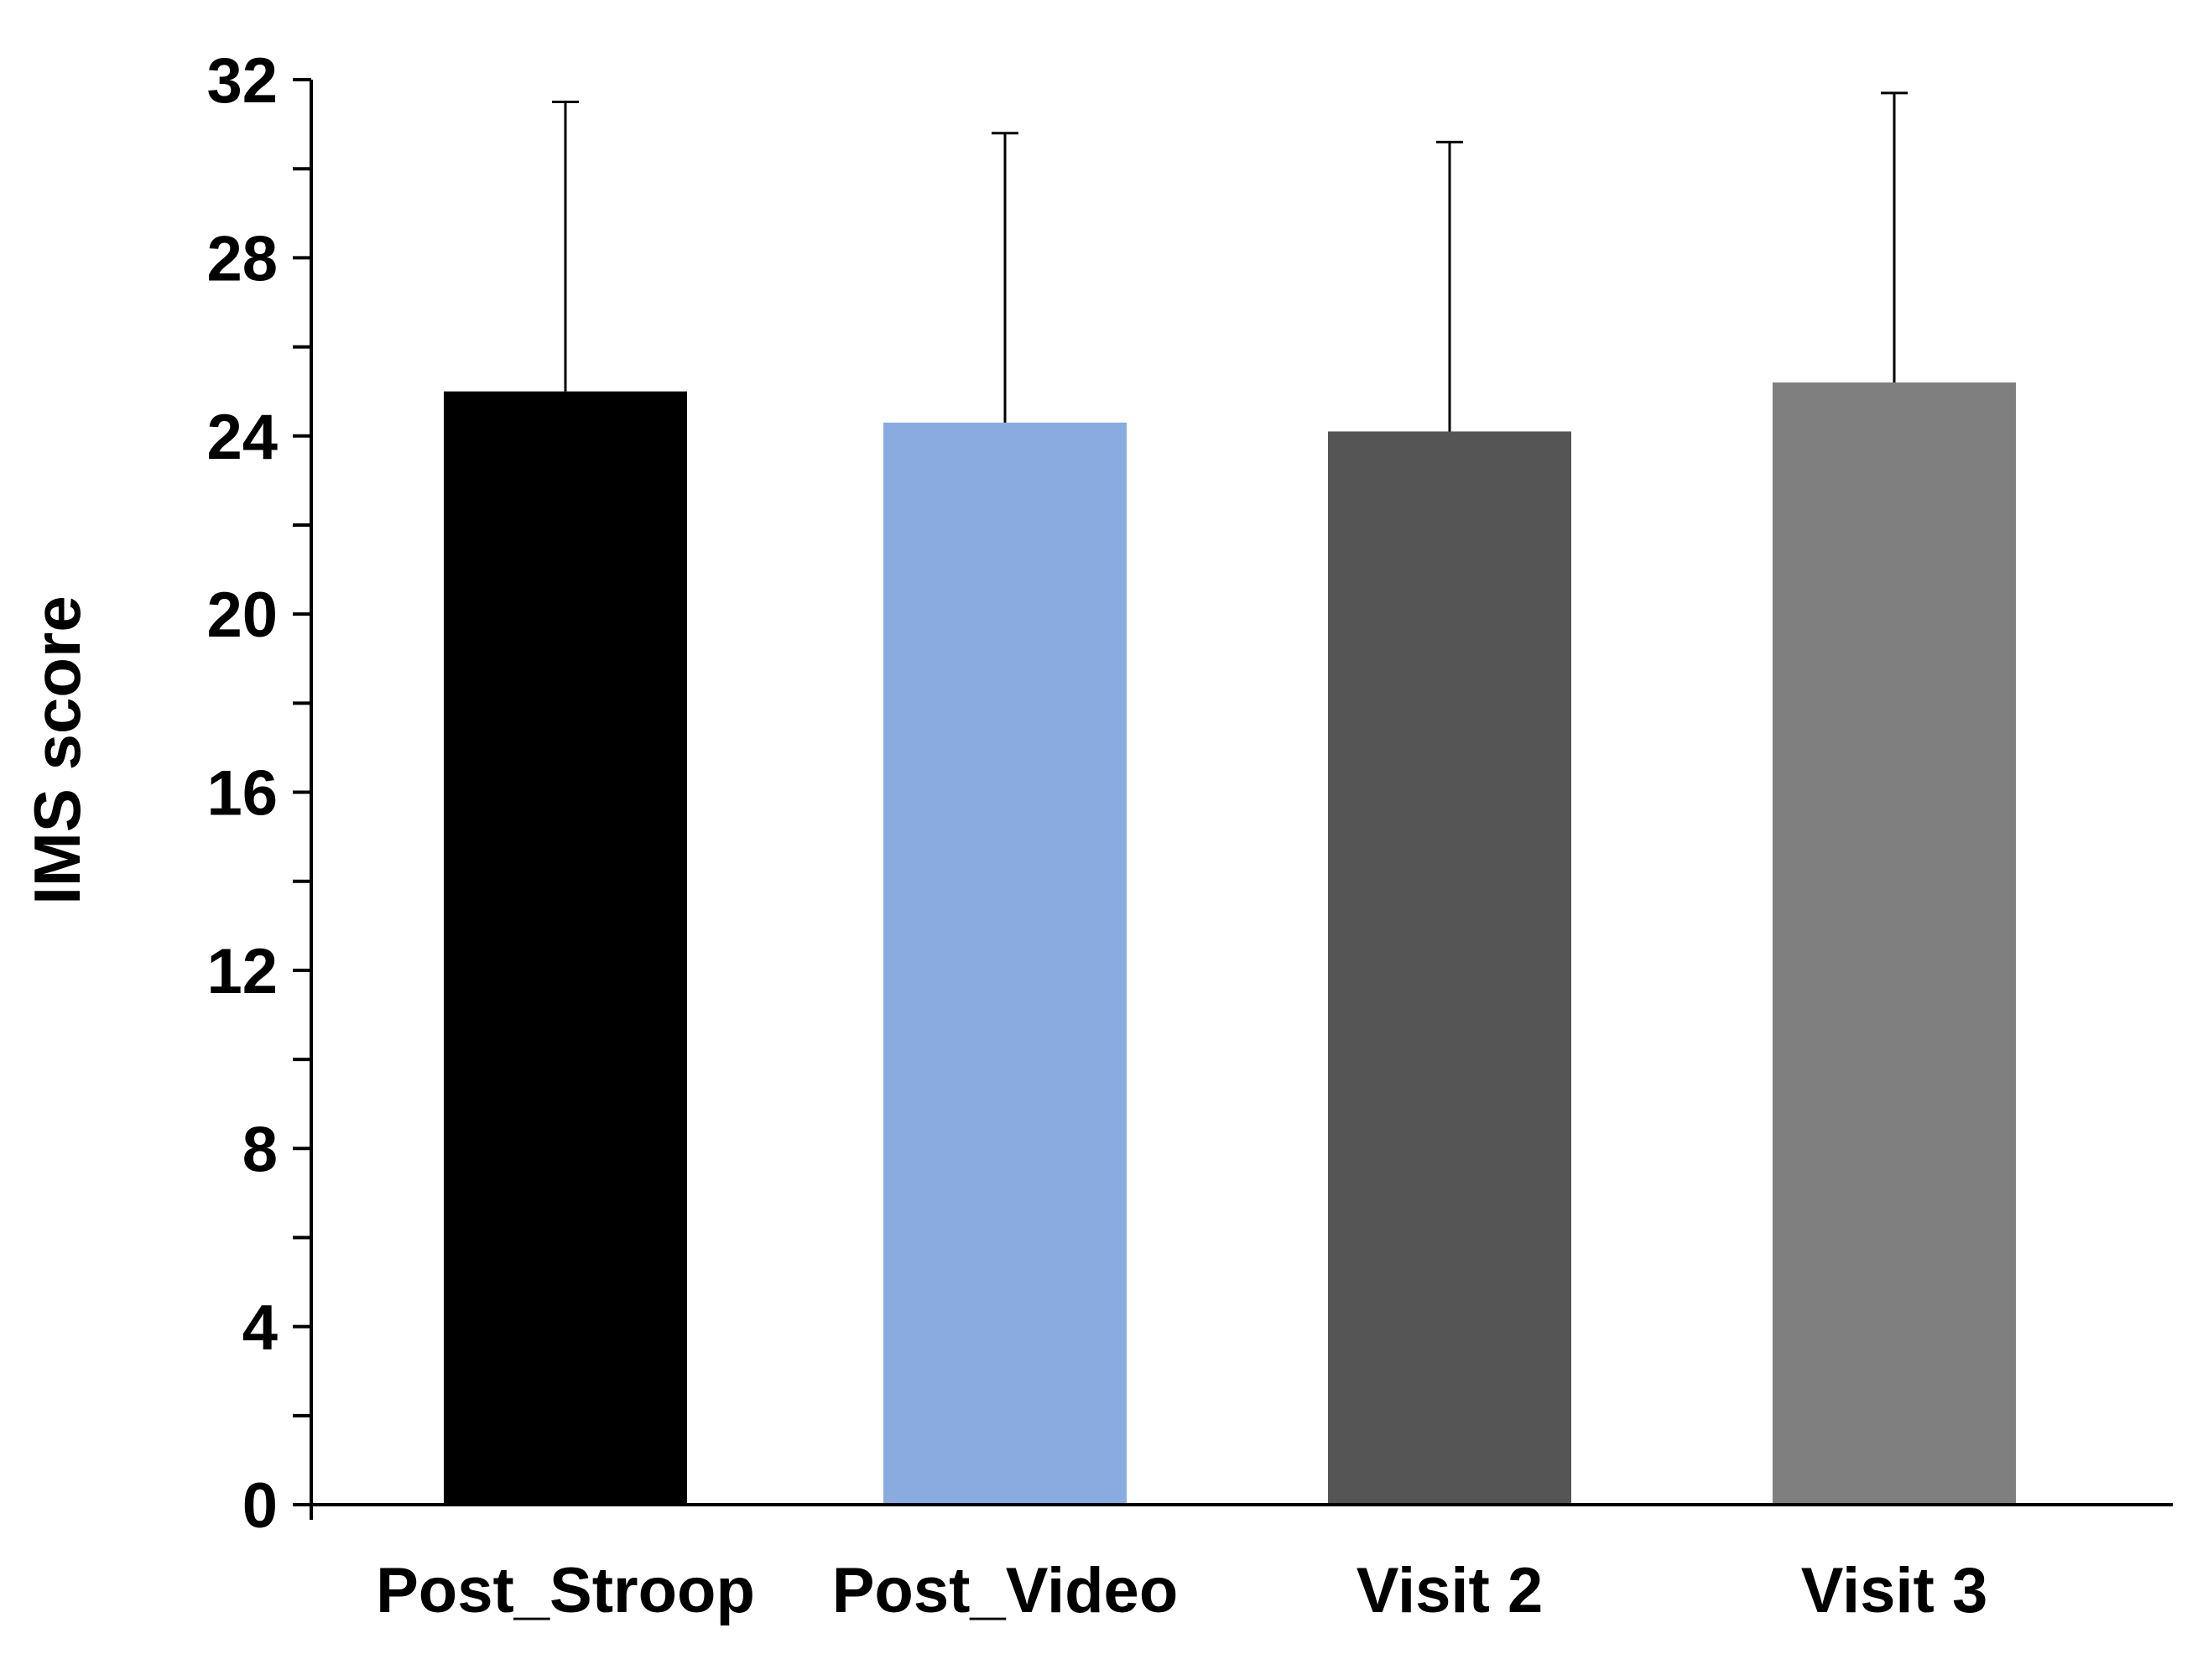 The image size is (2208, 1680). What do you see at coordinates (1230, 261) in the screenshot?
I see `error-bars-layer` at bounding box center [1230, 261].